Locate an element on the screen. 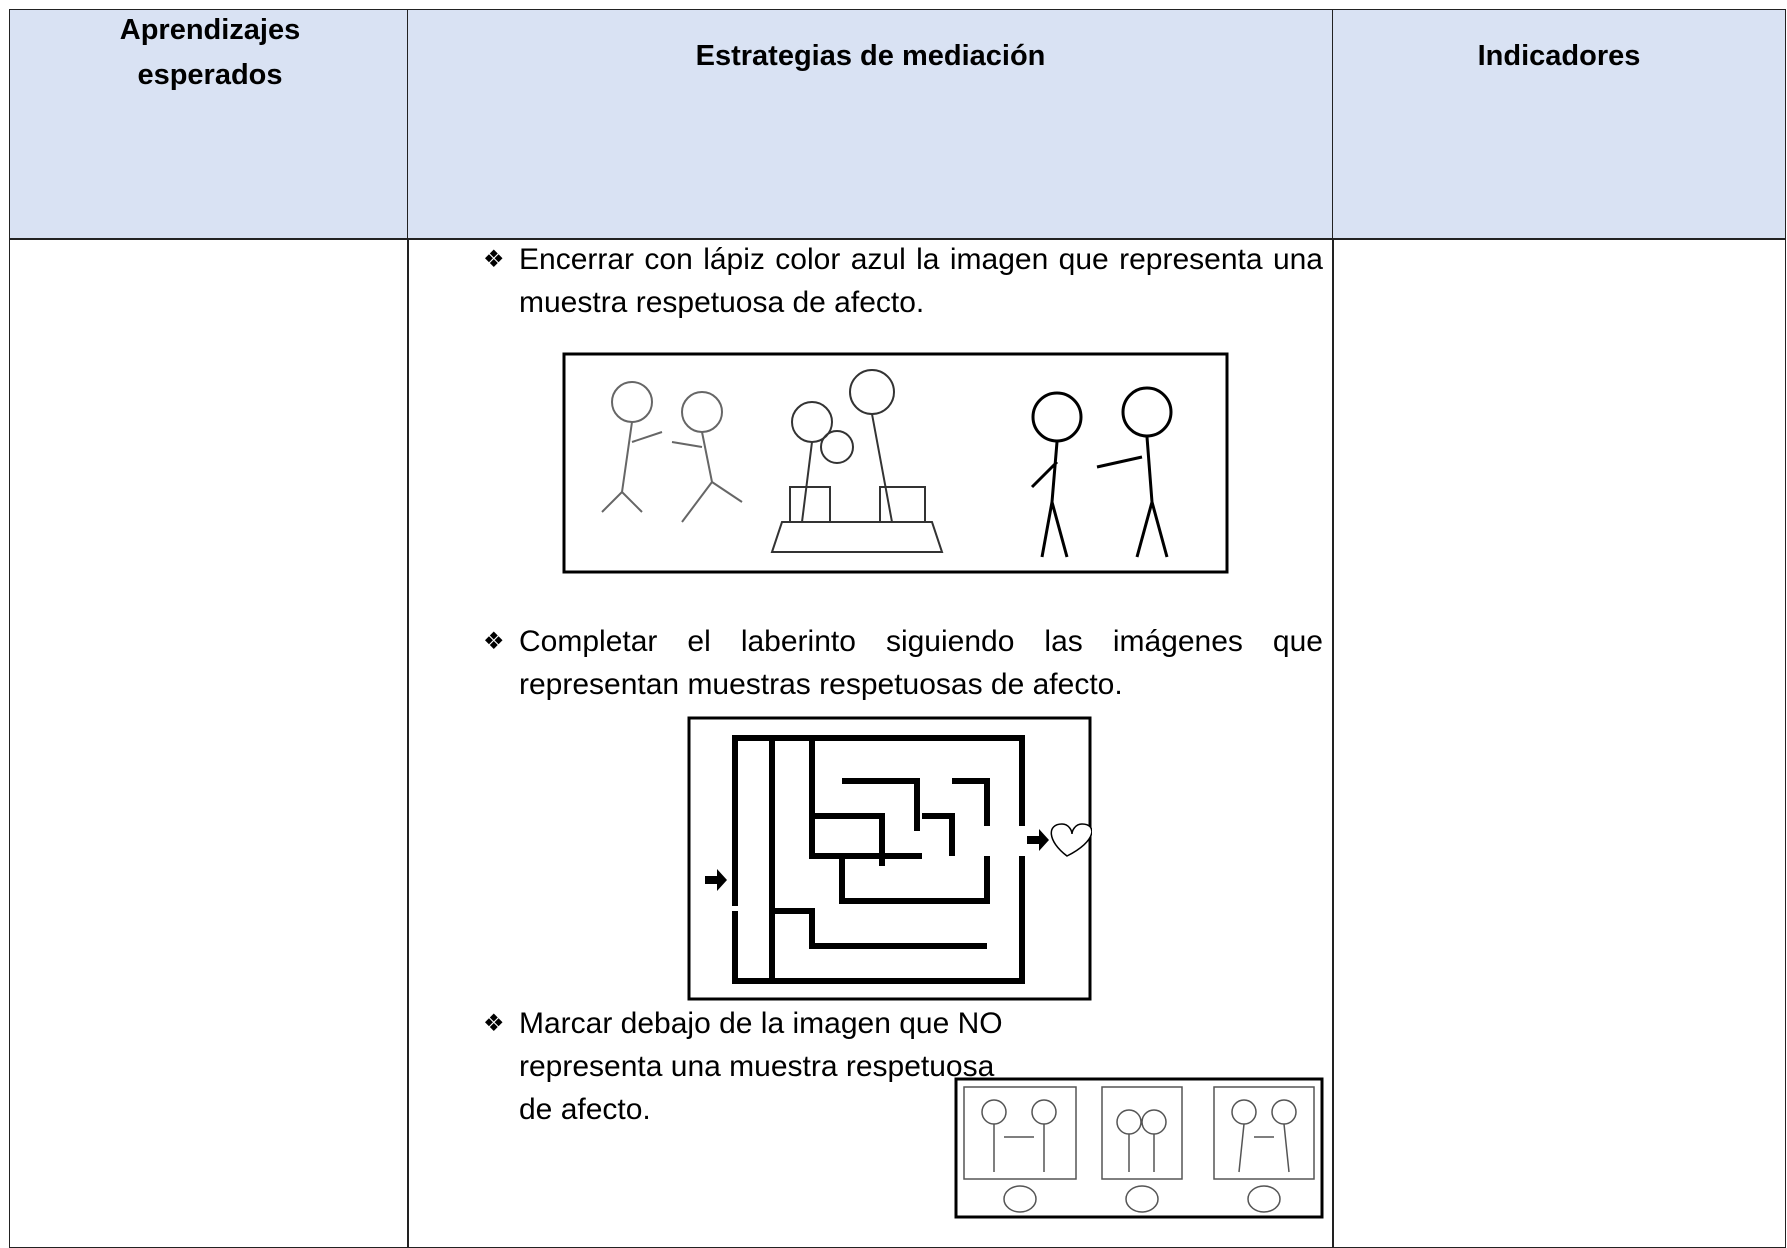 The width and height of the screenshot is (1787, 1248). illustration-choices is located at coordinates (1139, 1148).